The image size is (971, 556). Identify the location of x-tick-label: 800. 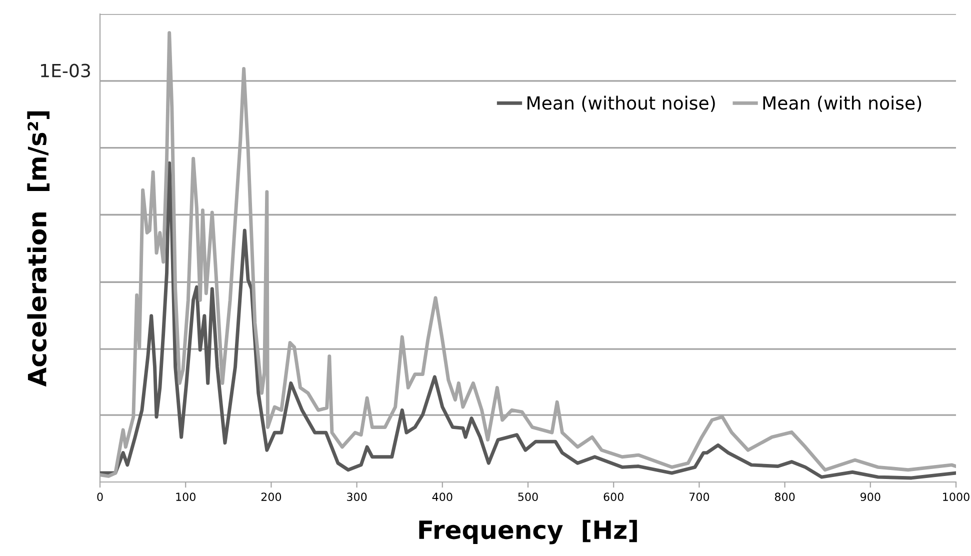
(784, 497).